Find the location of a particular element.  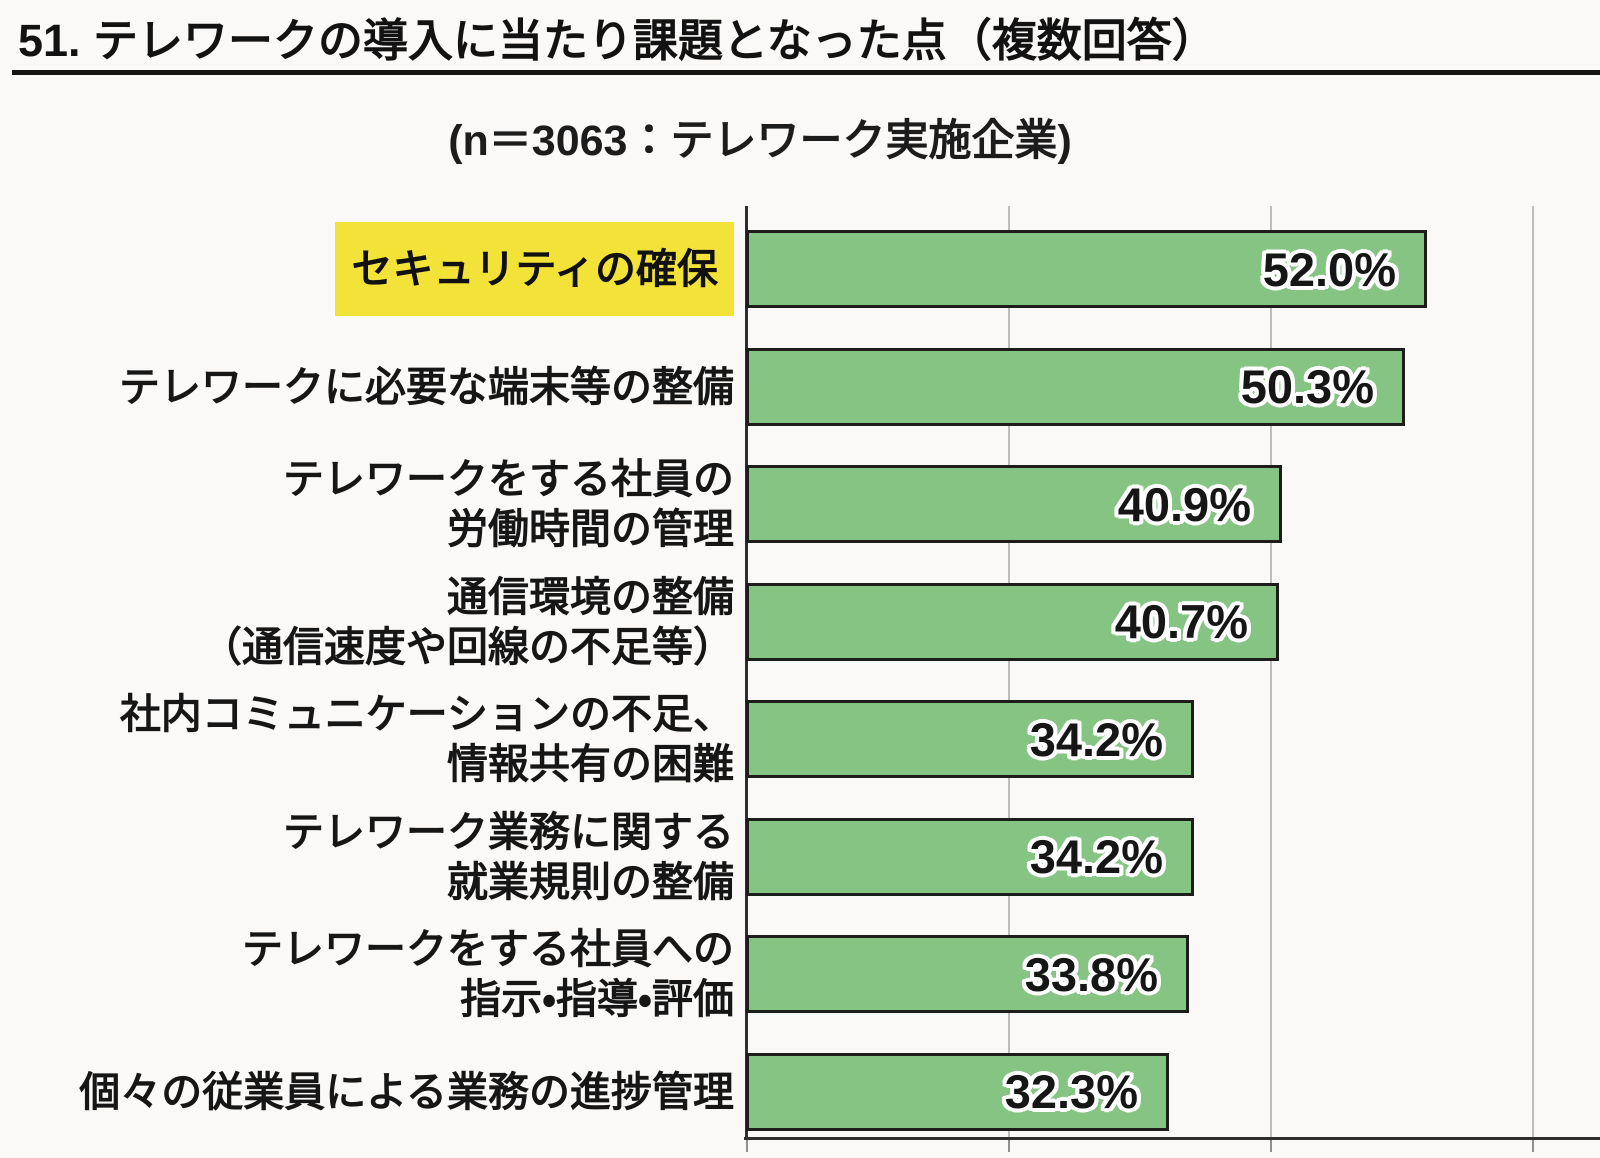

category-label-line: 通信環境の整備 is located at coordinates (590, 596).